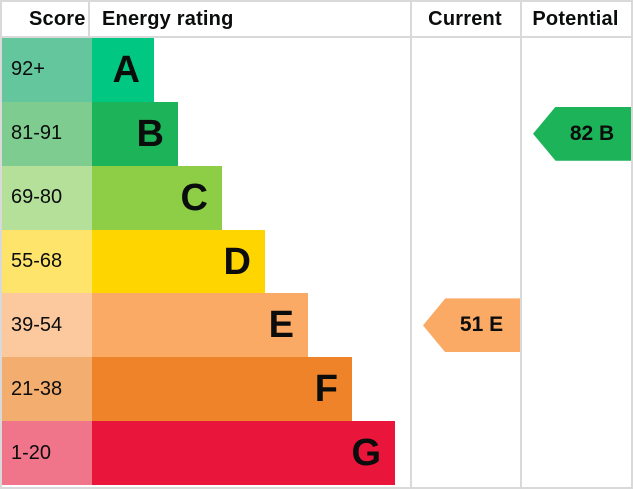 The width and height of the screenshot is (633, 489). What do you see at coordinates (316, 325) in the screenshot?
I see `band-row-e: 39-54 E` at bounding box center [316, 325].